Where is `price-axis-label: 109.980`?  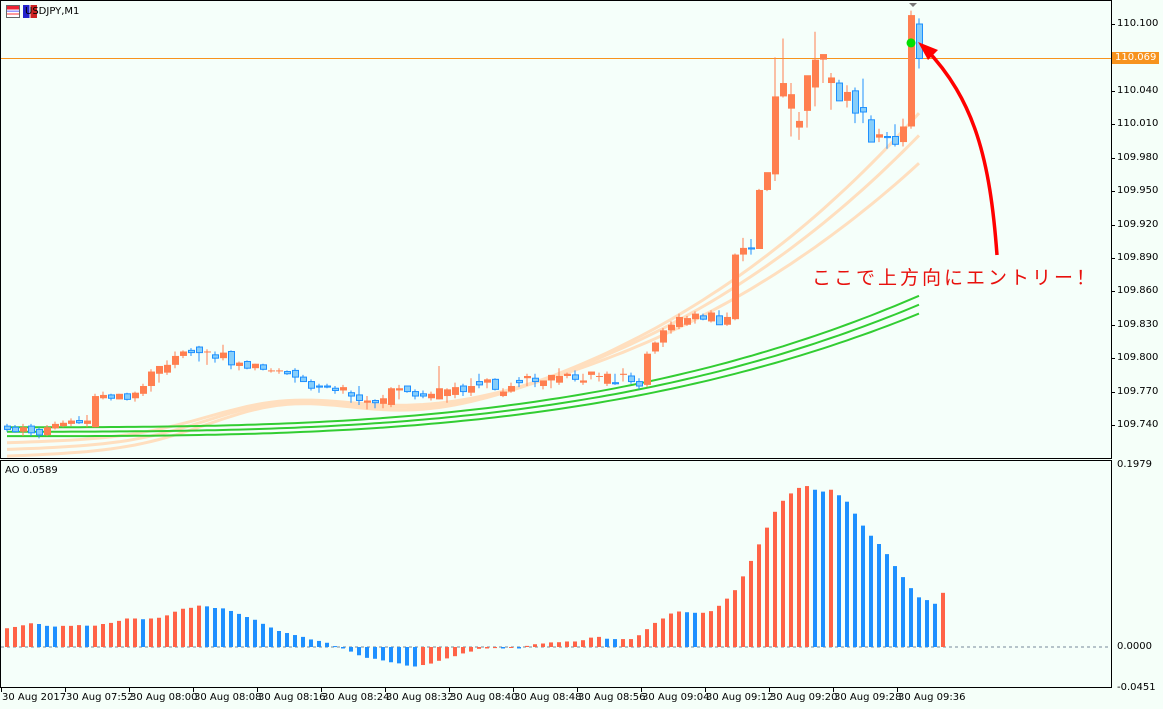 price-axis-label: 109.980 is located at coordinates (1138, 157).